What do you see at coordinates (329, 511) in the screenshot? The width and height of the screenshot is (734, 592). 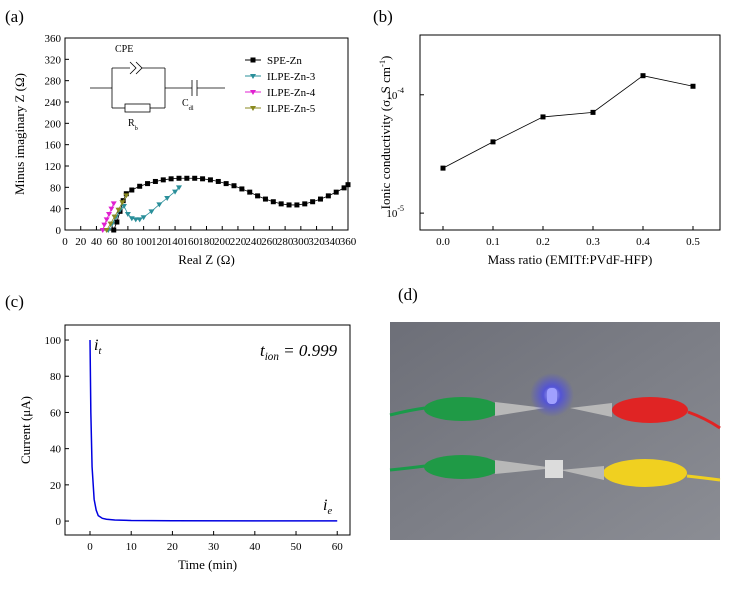 I see `annotation-sub: e` at bounding box center [329, 511].